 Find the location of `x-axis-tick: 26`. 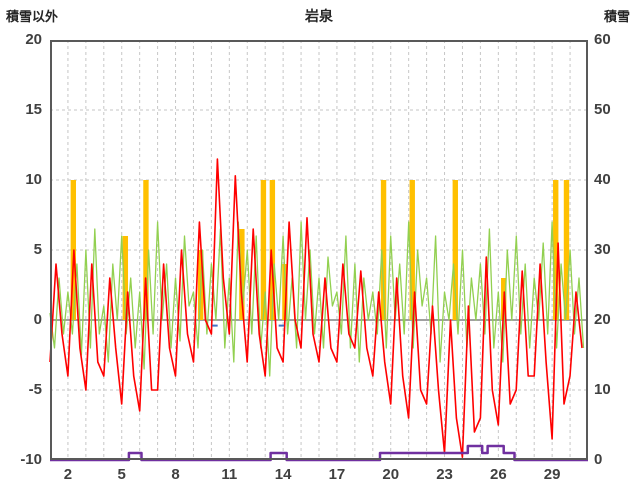

x-axis-tick: 26 is located at coordinates (498, 474).